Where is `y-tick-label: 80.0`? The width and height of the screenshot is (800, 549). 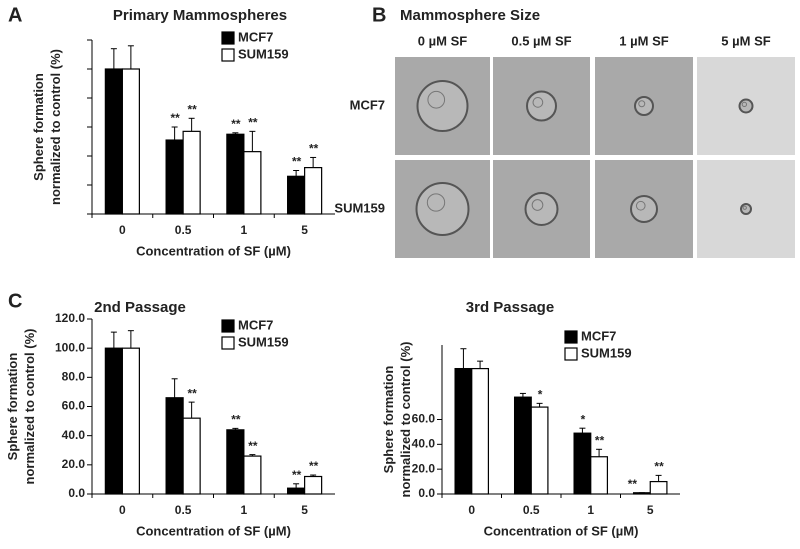 y-tick-label: 80.0 is located at coordinates (74, 377).